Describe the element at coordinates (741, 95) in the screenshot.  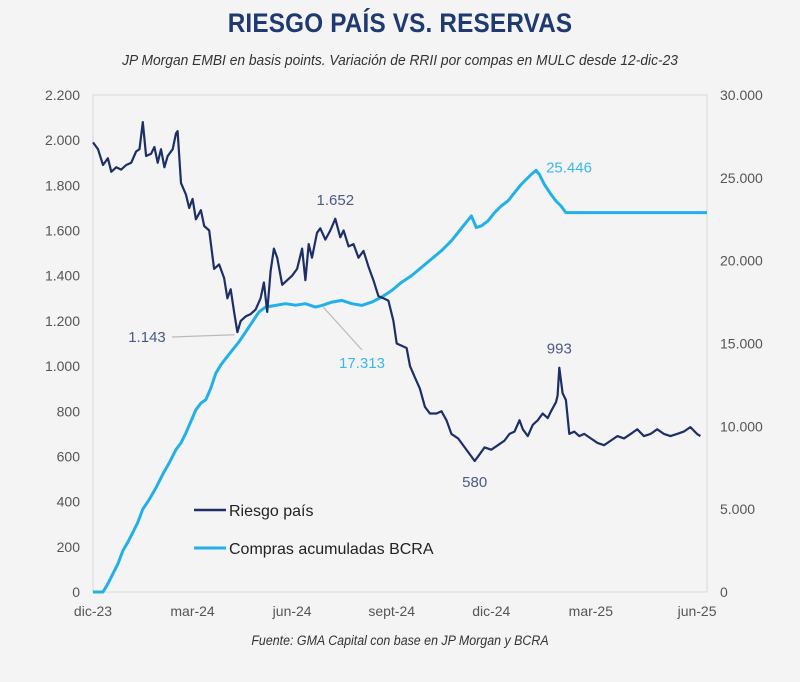
I see `y-right-tick-label: 30.000` at that location.